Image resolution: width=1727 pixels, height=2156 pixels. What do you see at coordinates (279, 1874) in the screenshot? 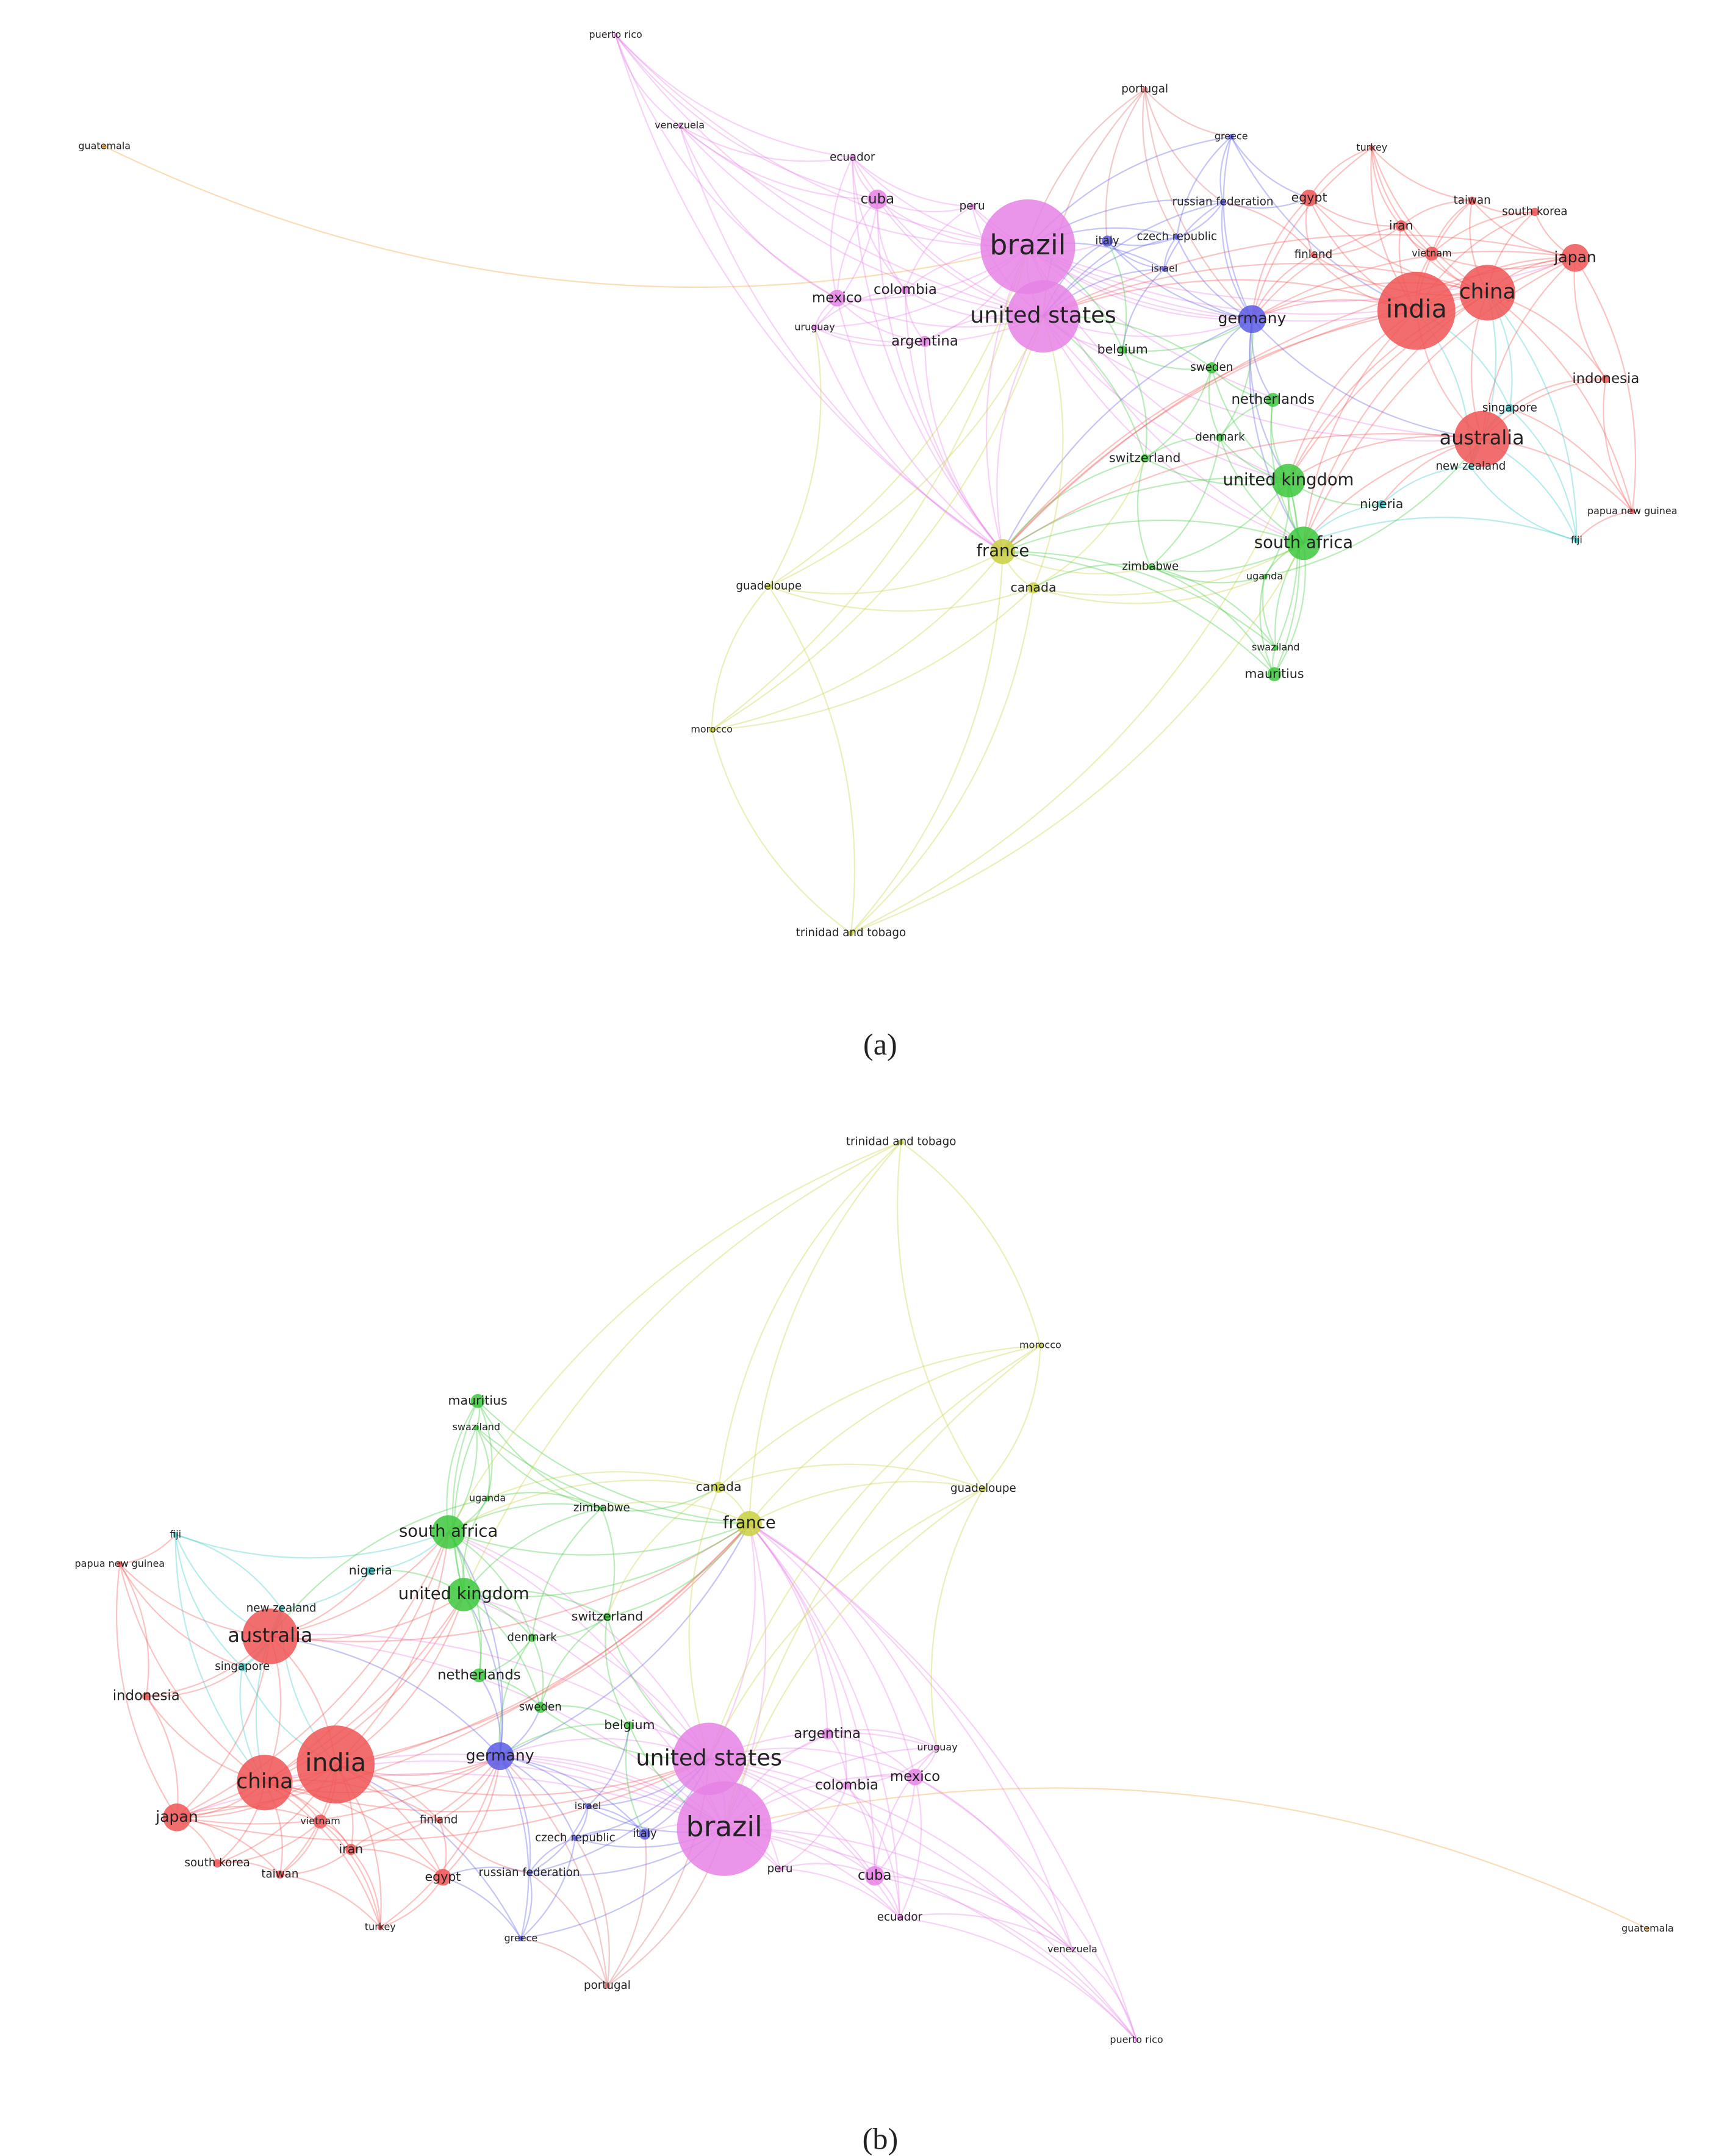
I see `node-label: taiwan` at bounding box center [279, 1874].